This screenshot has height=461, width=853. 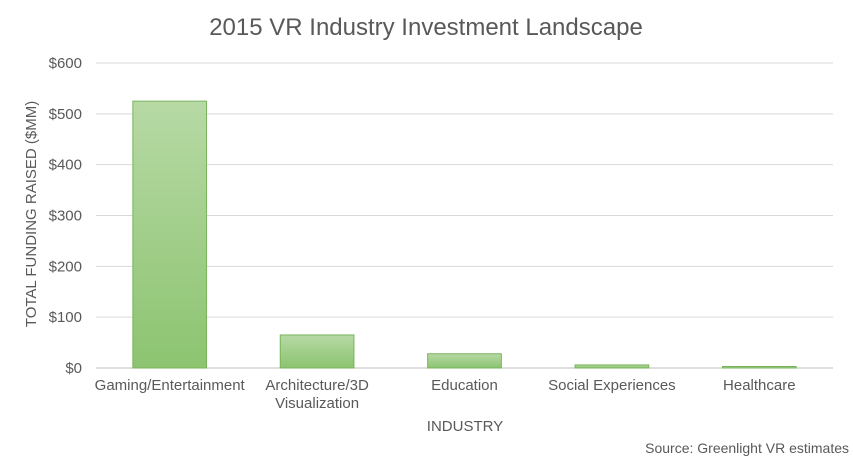 I want to click on y-tick-label: $100, so click(x=65, y=317).